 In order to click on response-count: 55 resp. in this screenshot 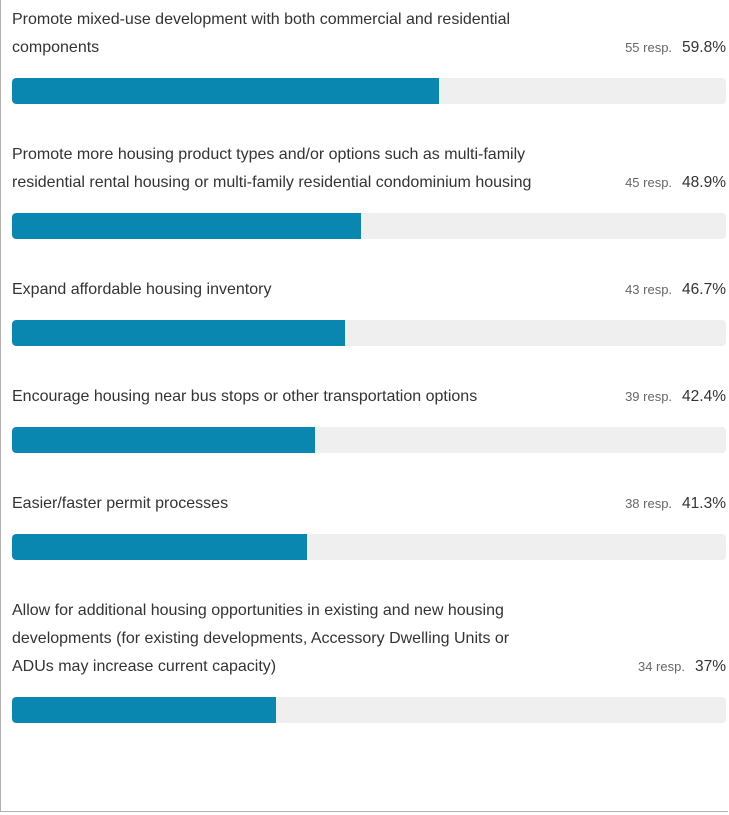, I will do `click(649, 47)`.